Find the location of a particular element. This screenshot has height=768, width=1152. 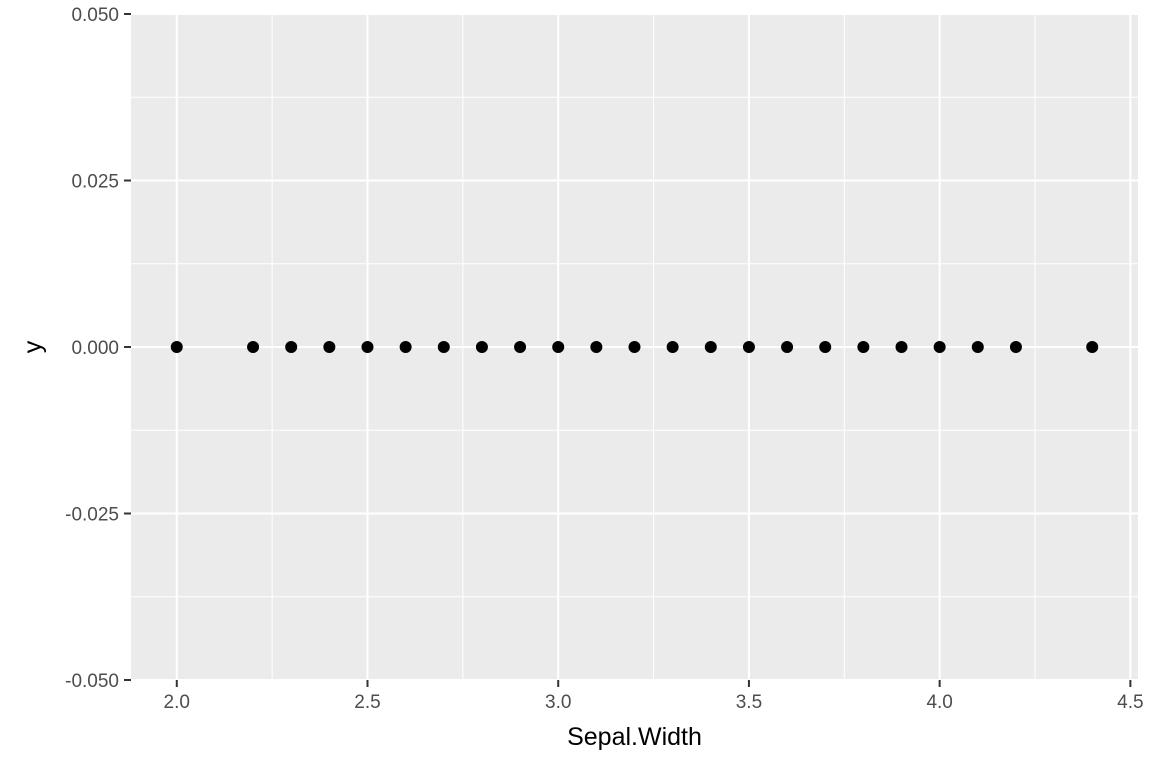

y-tick-label: 0.050 is located at coordinates (95, 15).